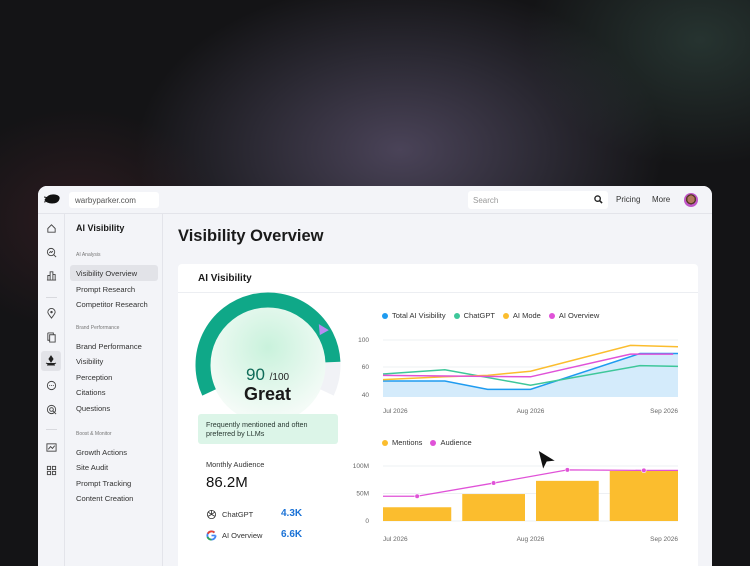 The image size is (750, 566). Describe the element at coordinates (375, 200) in the screenshot. I see `top-bar: warbyparker.com Search Pricing More` at that location.